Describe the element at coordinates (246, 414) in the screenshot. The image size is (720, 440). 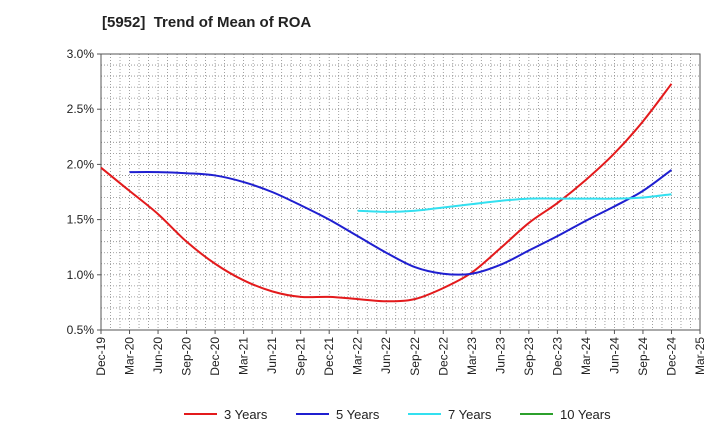
I see `legend-label: 3 Years` at that location.